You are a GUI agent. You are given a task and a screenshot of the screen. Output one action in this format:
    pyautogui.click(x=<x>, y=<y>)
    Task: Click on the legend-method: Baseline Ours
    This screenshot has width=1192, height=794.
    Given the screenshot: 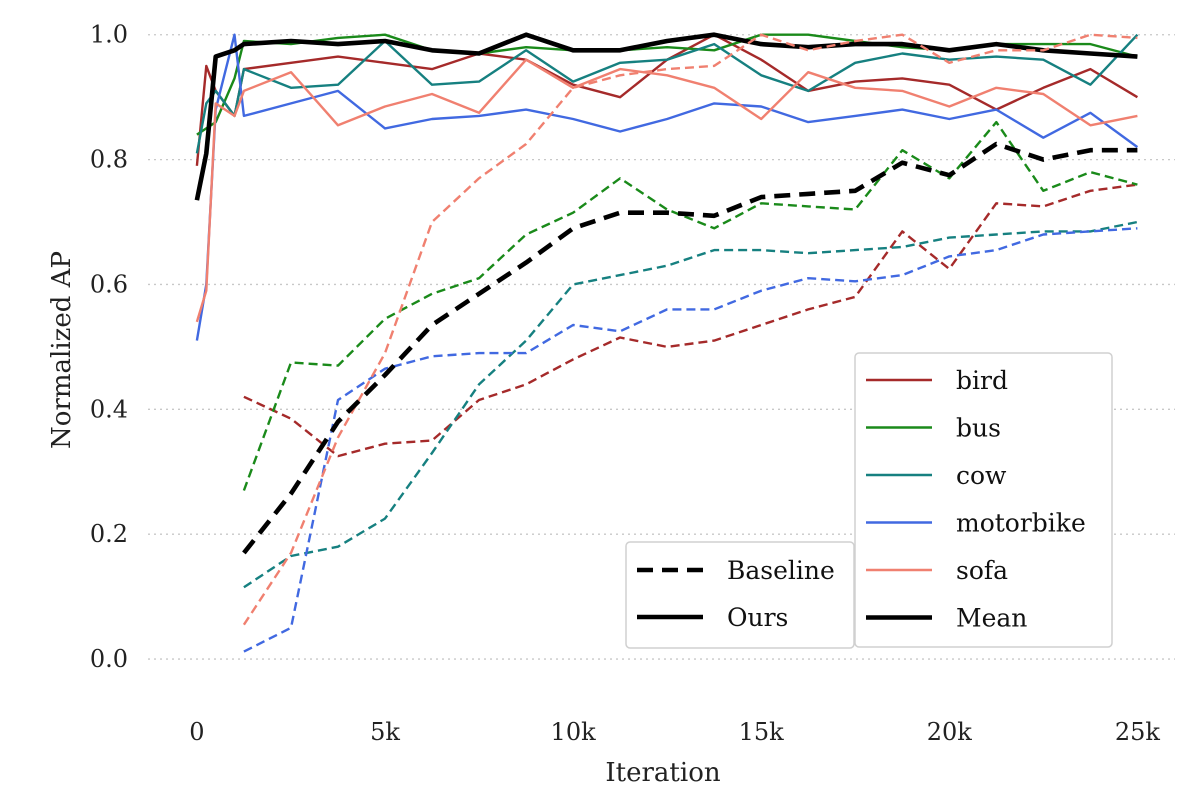 What is the action you would take?
    pyautogui.click(x=740, y=595)
    